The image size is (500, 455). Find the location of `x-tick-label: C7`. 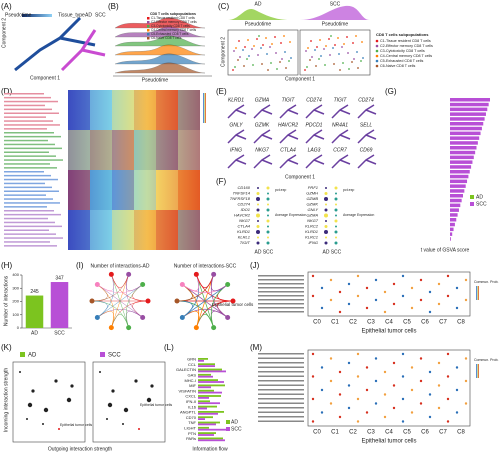

x-tick-label: C7 is located at coordinates (443, 323).